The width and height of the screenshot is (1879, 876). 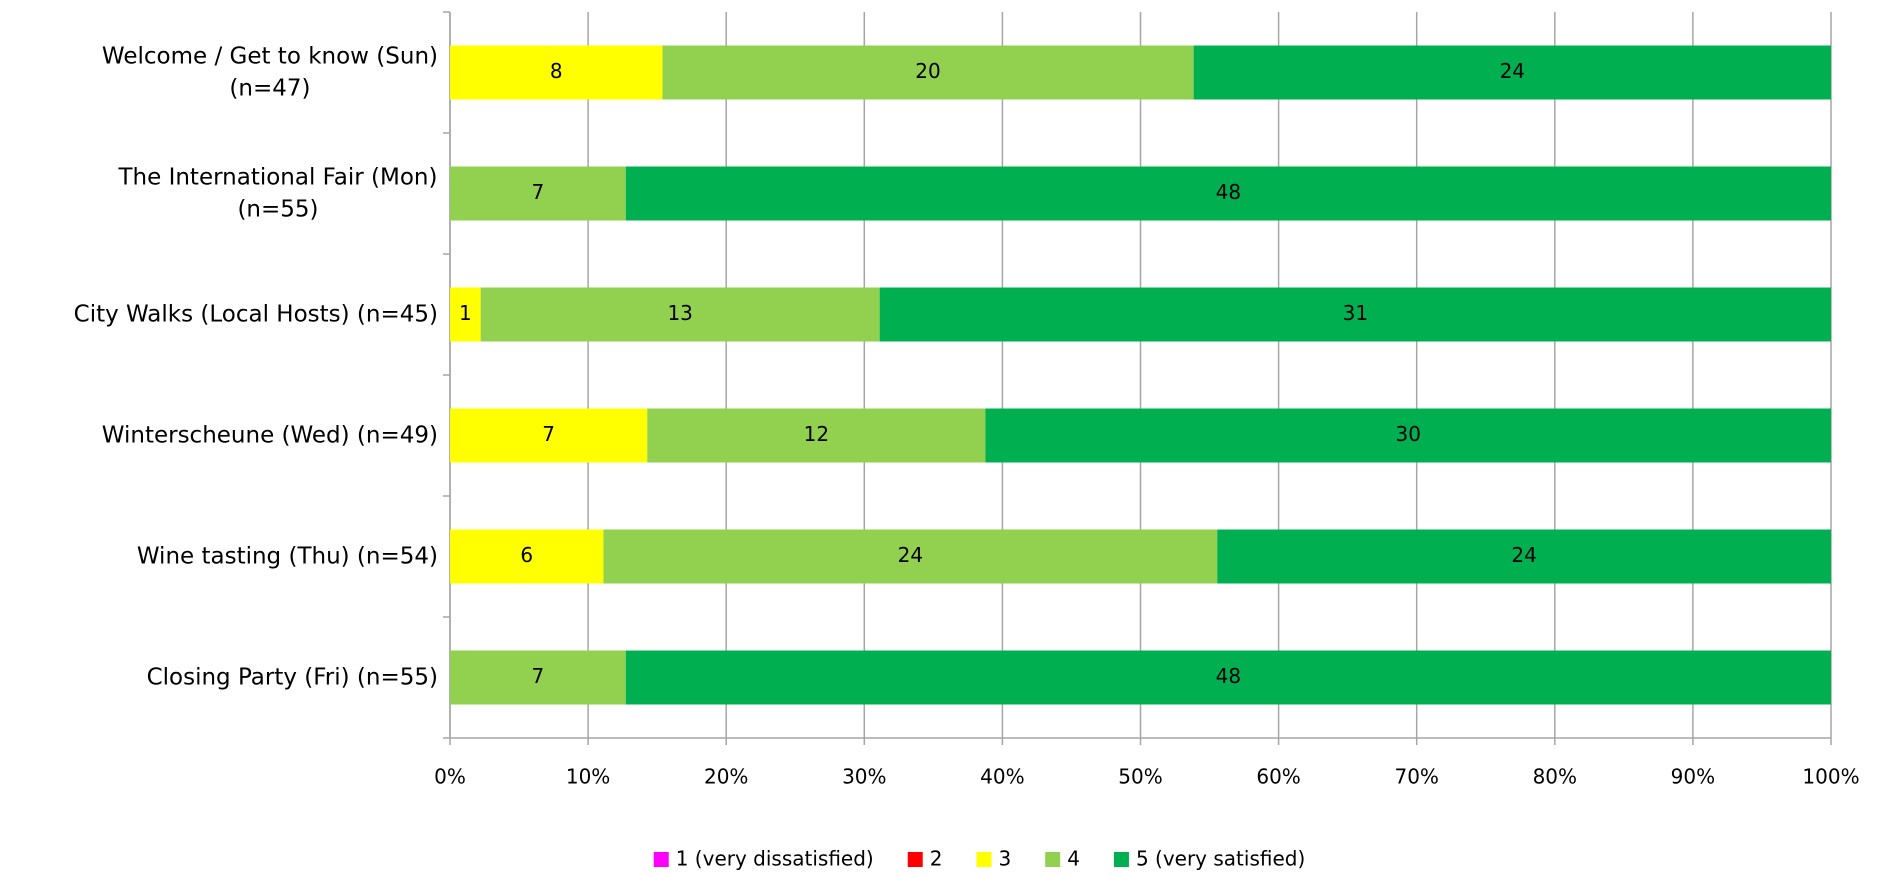 What do you see at coordinates (277, 209) in the screenshot?
I see `label-line: (n=55)` at bounding box center [277, 209].